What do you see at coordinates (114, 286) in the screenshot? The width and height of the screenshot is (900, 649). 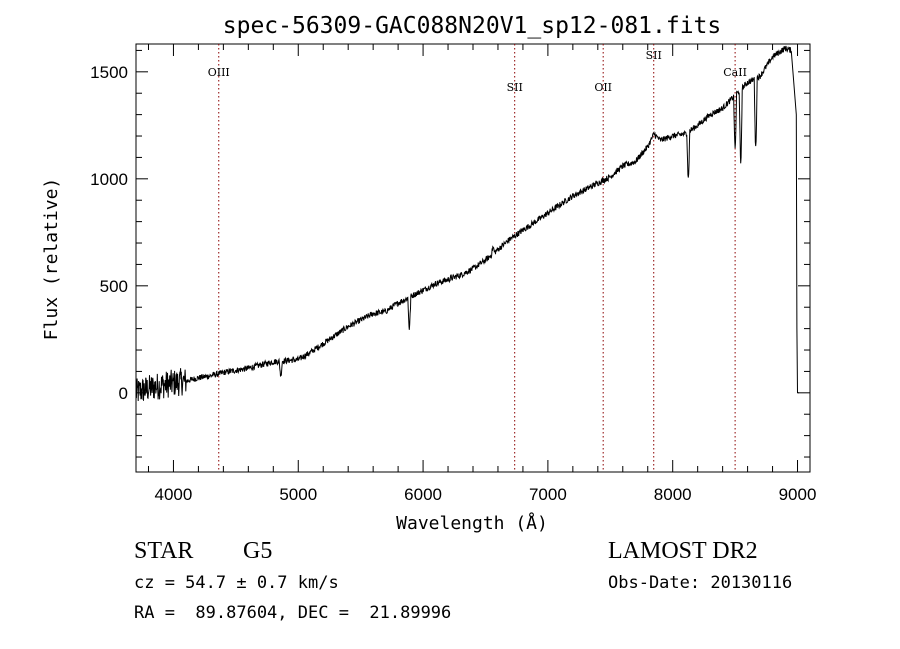 I see `y-tick-label: 500` at bounding box center [114, 286].